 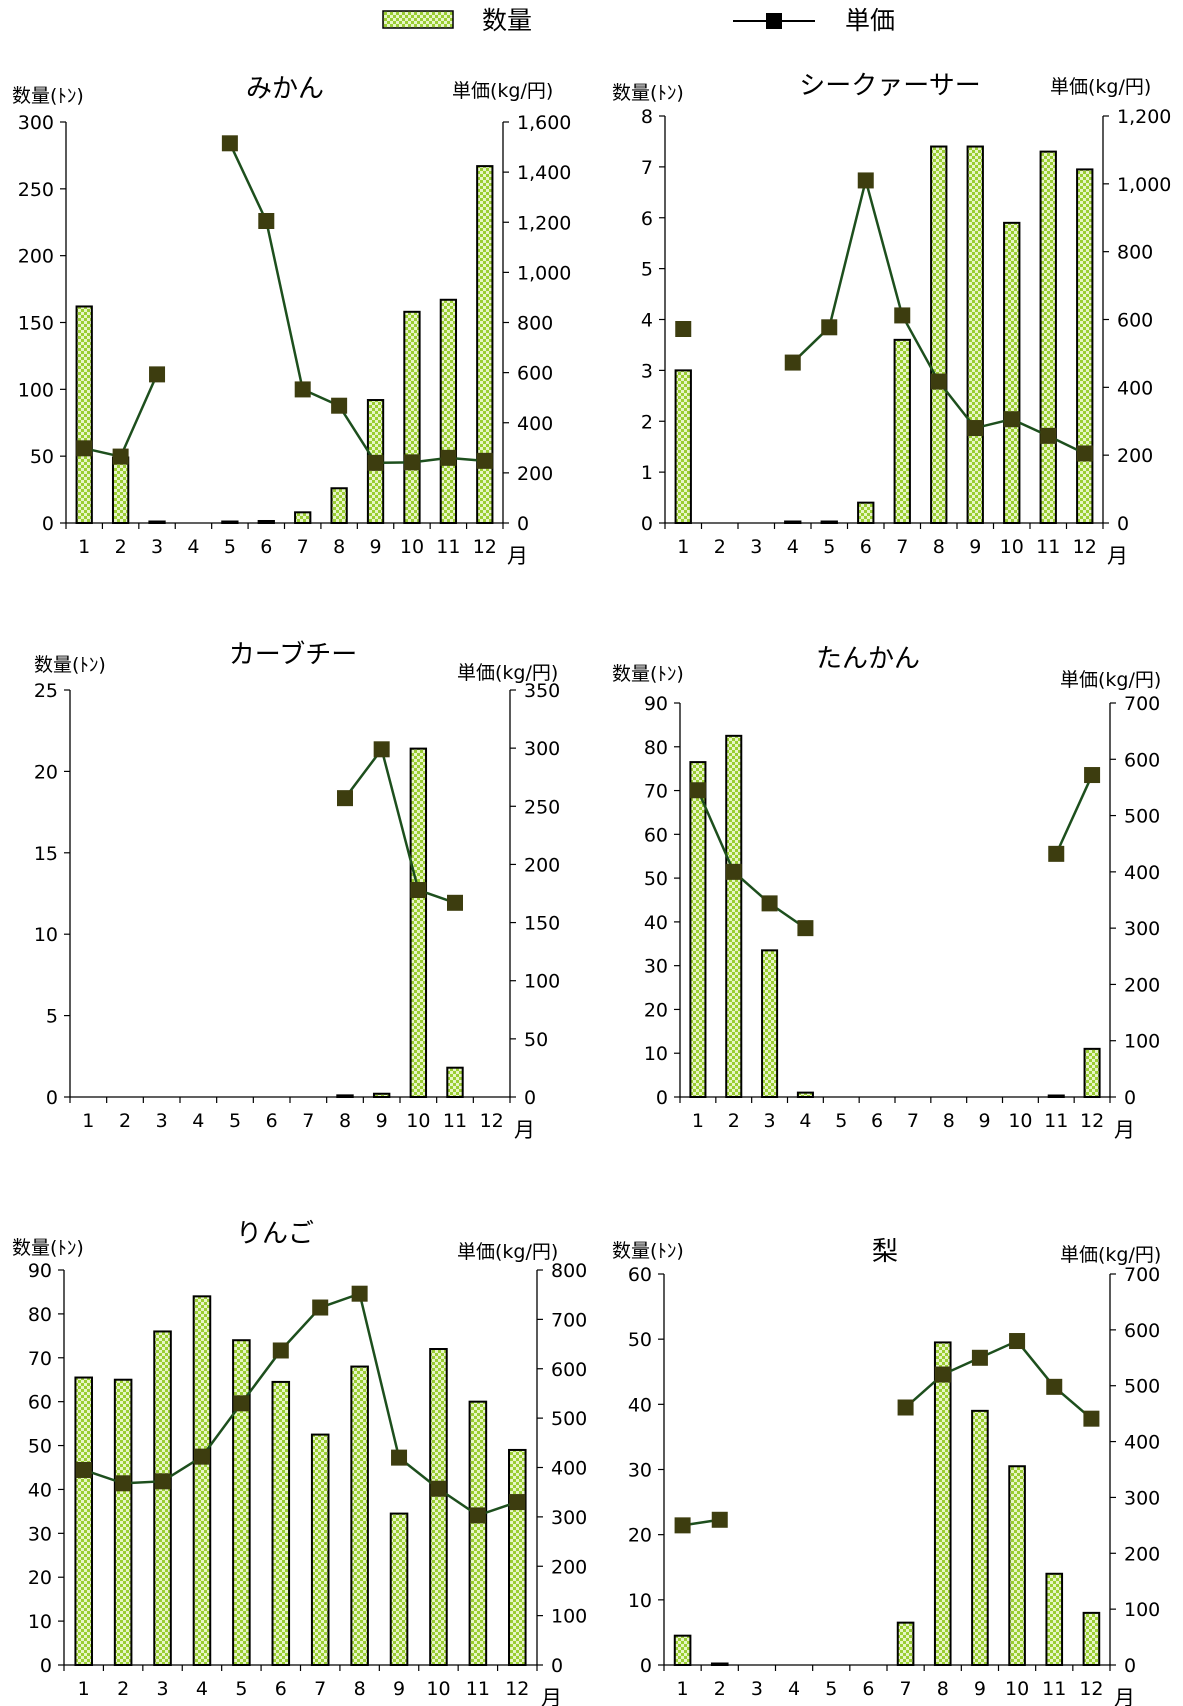 I want to click on y-tick-label: 5, so click(x=52, y=1017).